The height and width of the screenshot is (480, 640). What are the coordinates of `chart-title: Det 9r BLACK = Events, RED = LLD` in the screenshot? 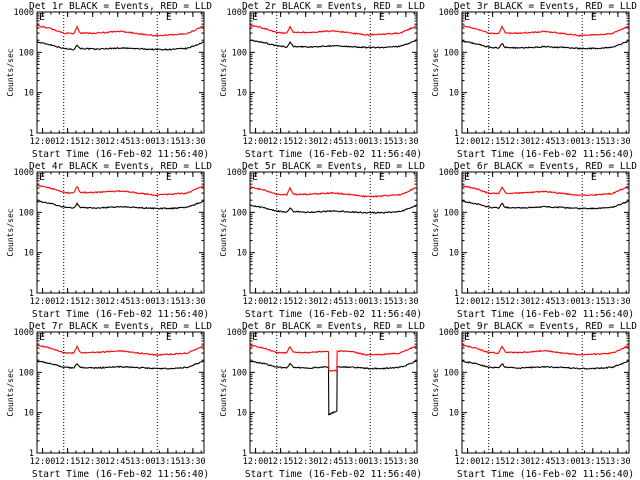 It's located at (545, 326).